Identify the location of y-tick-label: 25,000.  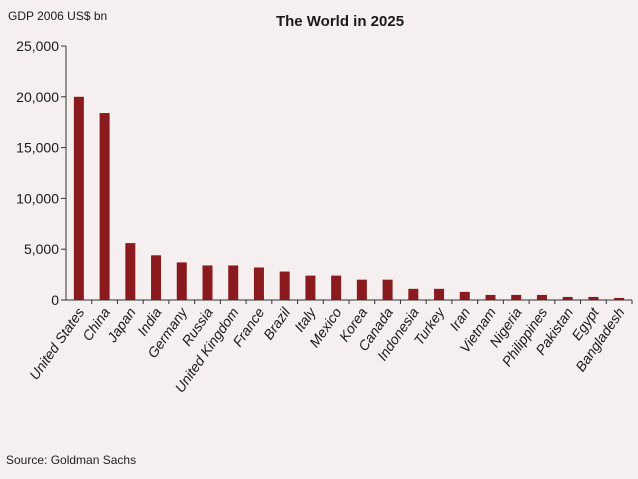
(37, 46).